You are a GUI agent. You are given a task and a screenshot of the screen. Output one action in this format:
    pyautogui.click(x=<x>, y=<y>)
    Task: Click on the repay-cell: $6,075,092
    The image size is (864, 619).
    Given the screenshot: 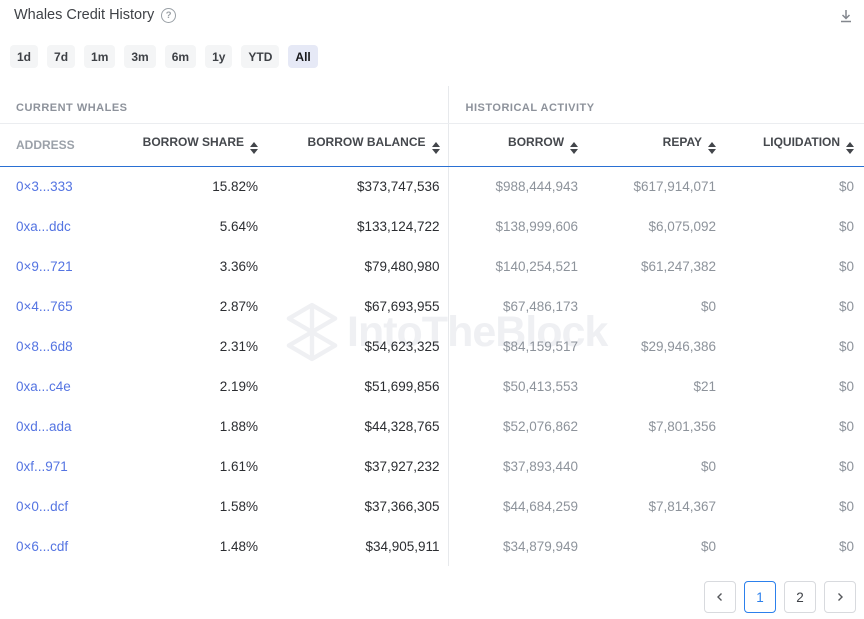 What is the action you would take?
    pyautogui.click(x=682, y=226)
    